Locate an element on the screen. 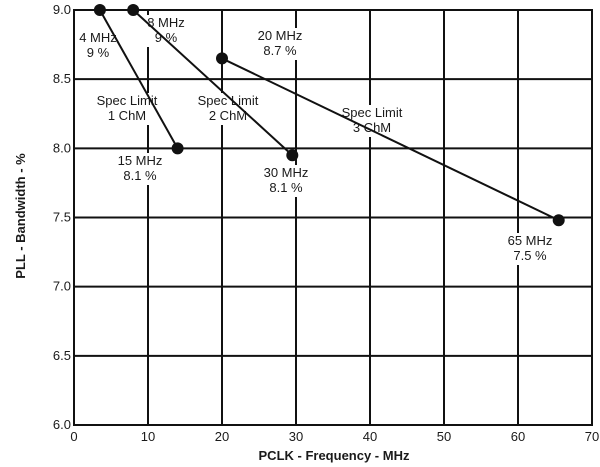  y-tick-label: 6.0 is located at coordinates (62, 424).